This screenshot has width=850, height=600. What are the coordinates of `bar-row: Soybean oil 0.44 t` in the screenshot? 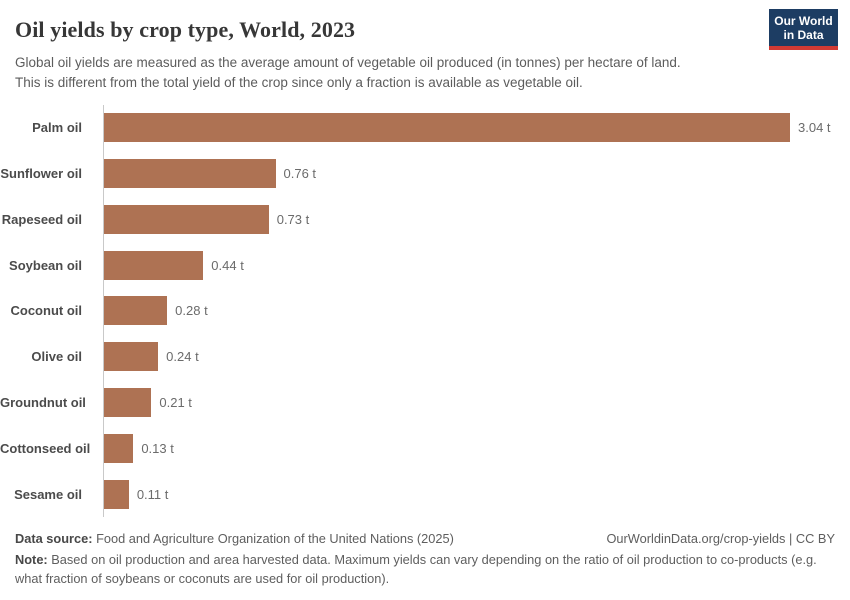 It's located at (425, 265).